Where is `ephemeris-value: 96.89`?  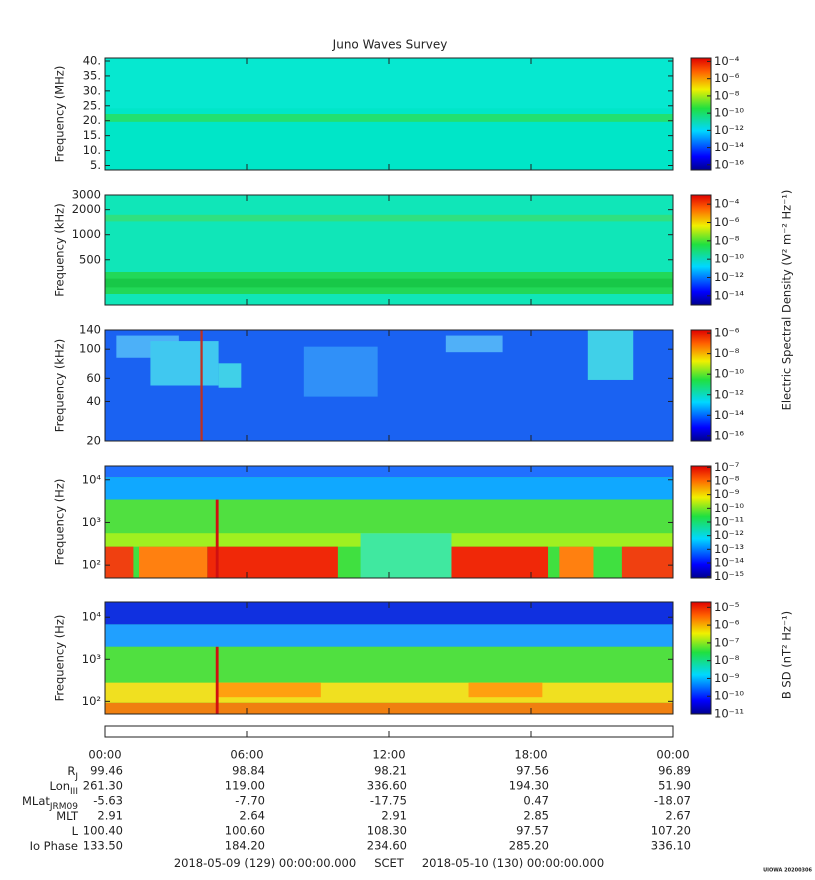 ephemeris-value: 96.89 is located at coordinates (674, 771).